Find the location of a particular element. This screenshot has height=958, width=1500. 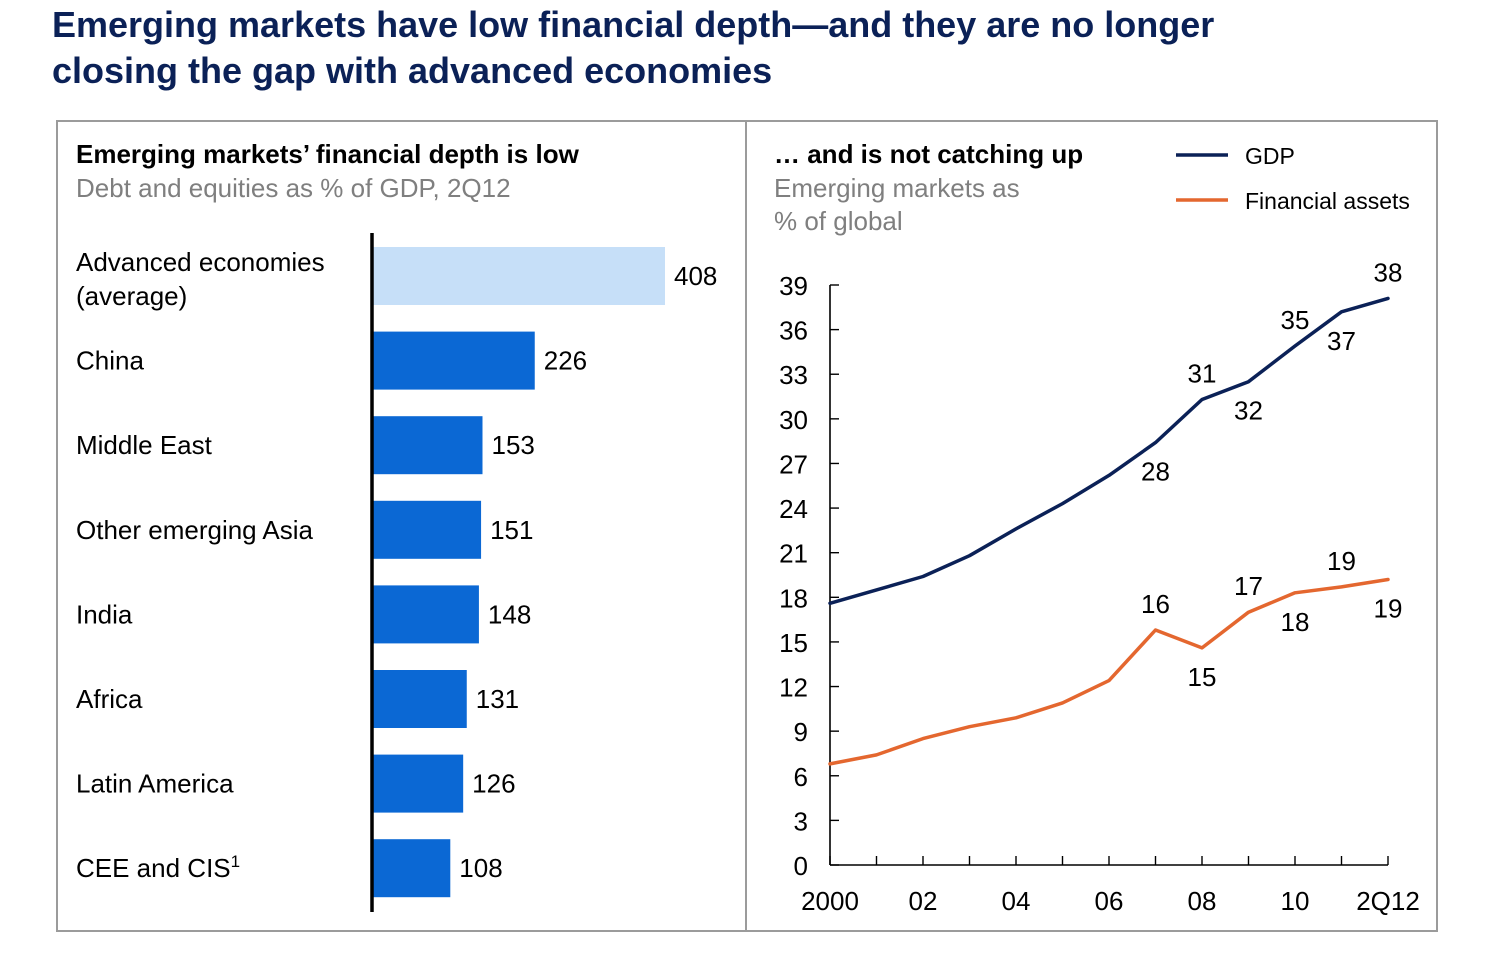

y-tick-label: 15 is located at coordinates (793, 643).